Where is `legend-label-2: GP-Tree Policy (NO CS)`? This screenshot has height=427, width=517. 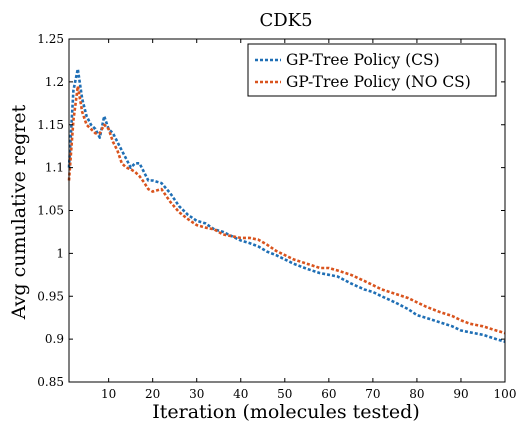
legend-label-2: GP-Tree Policy (NO CS) is located at coordinates (378, 82).